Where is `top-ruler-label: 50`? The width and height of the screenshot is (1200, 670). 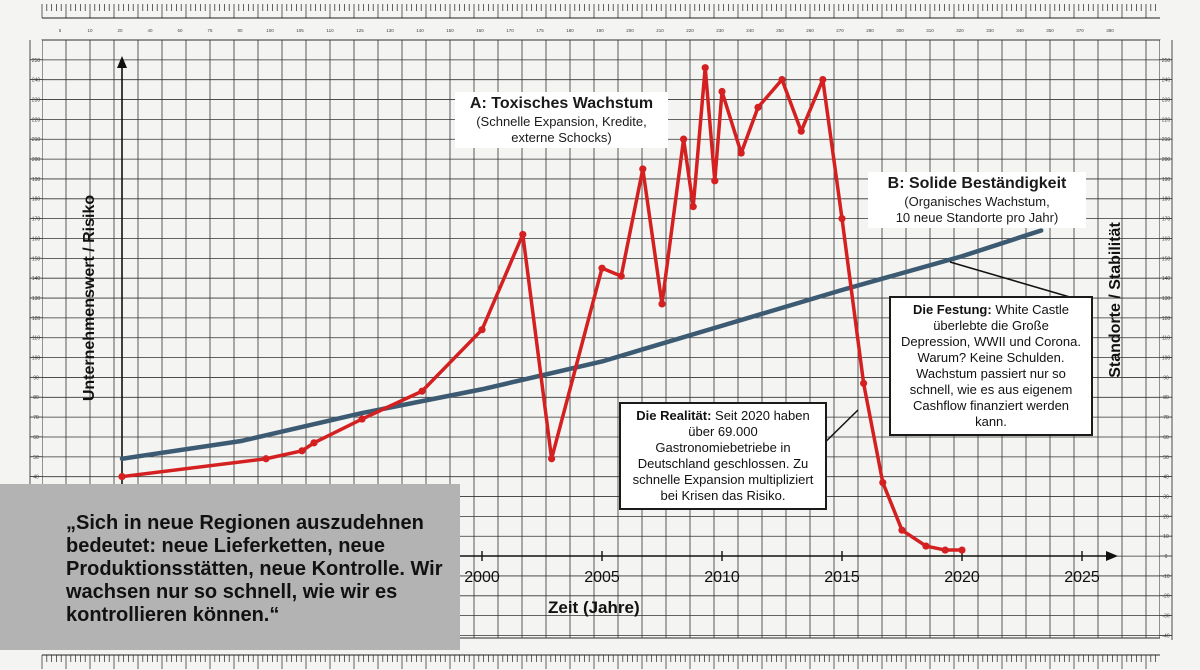 top-ruler-label: 50 is located at coordinates (180, 30).